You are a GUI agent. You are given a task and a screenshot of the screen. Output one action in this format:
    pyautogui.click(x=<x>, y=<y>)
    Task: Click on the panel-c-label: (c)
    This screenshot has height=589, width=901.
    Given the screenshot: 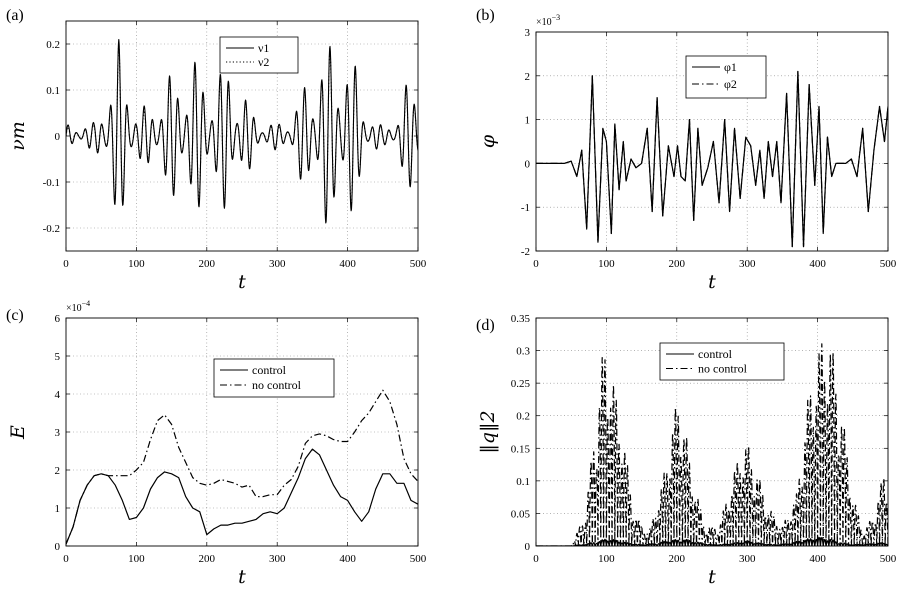 What is the action you would take?
    pyautogui.click(x=15, y=315)
    